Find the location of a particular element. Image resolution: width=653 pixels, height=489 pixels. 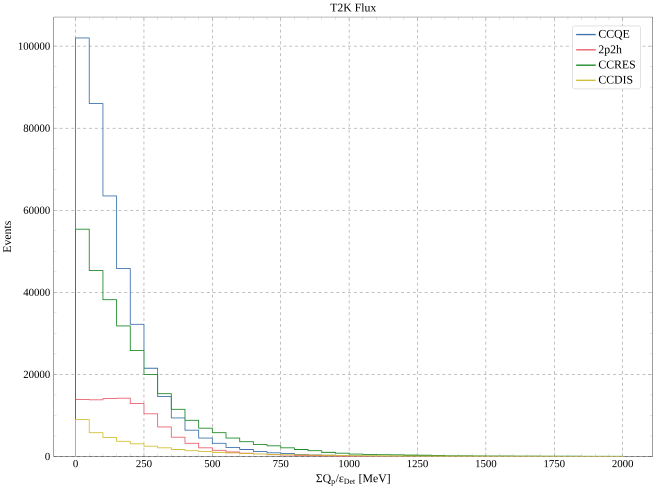

x-tick-label: 250 is located at coordinates (144, 464).